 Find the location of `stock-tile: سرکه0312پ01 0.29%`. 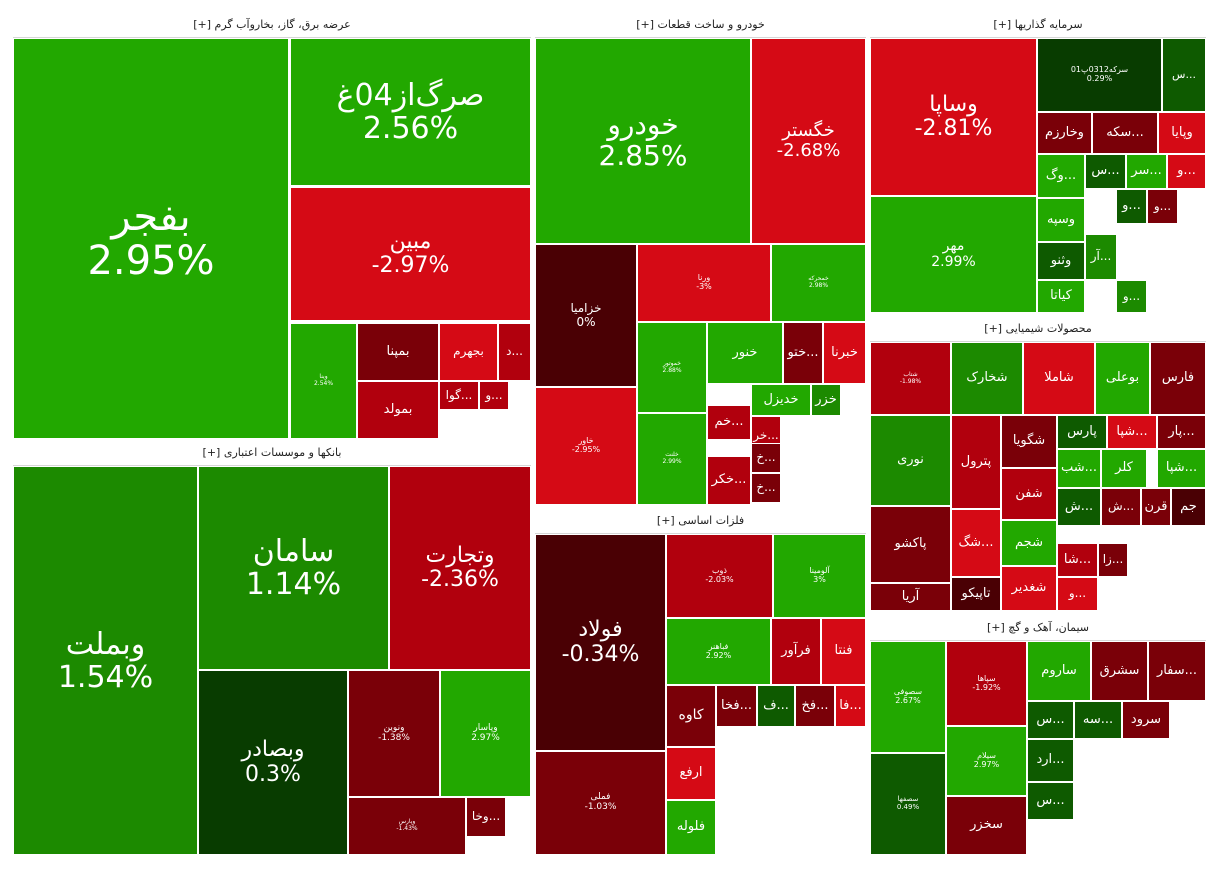

stock-tile: سرکه0312پ01 0.29% is located at coordinates (1099, 75).